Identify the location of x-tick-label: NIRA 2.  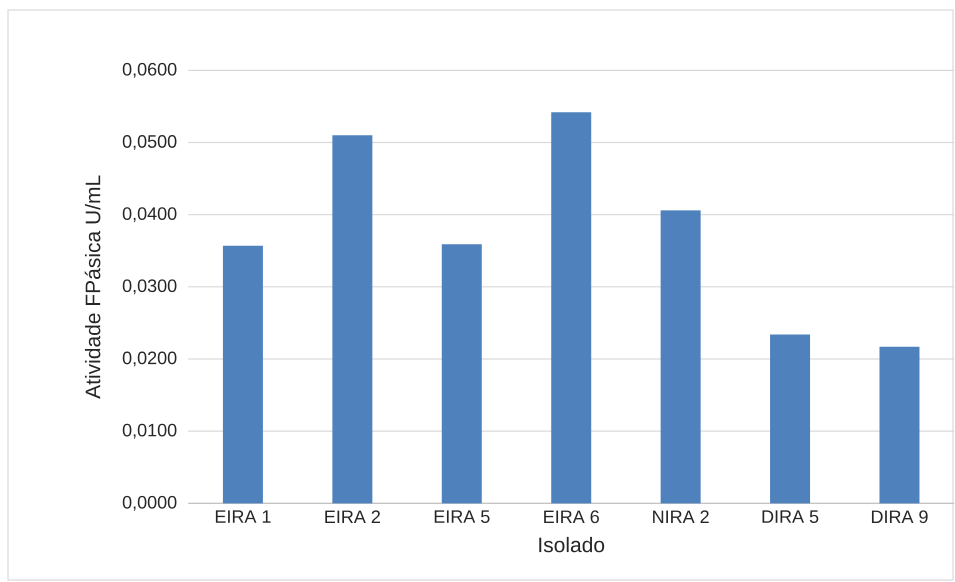
(681, 516).